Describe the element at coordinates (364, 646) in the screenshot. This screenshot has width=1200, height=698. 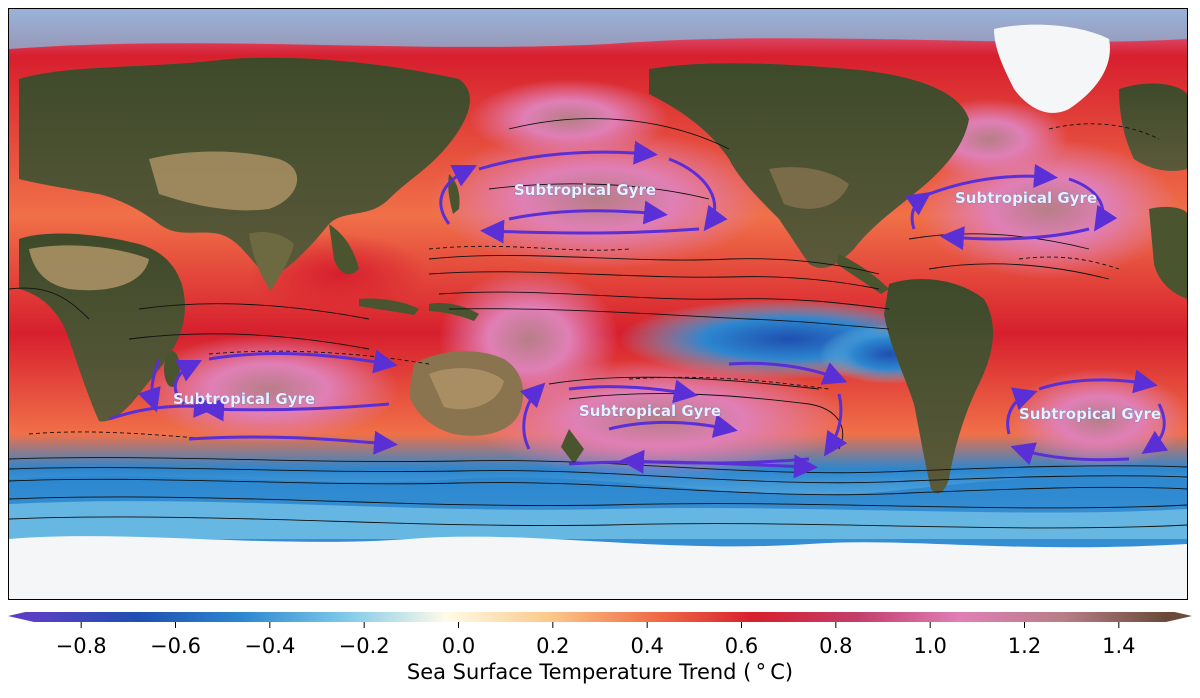
I see `colorbar-tick-label: −0.2` at that location.